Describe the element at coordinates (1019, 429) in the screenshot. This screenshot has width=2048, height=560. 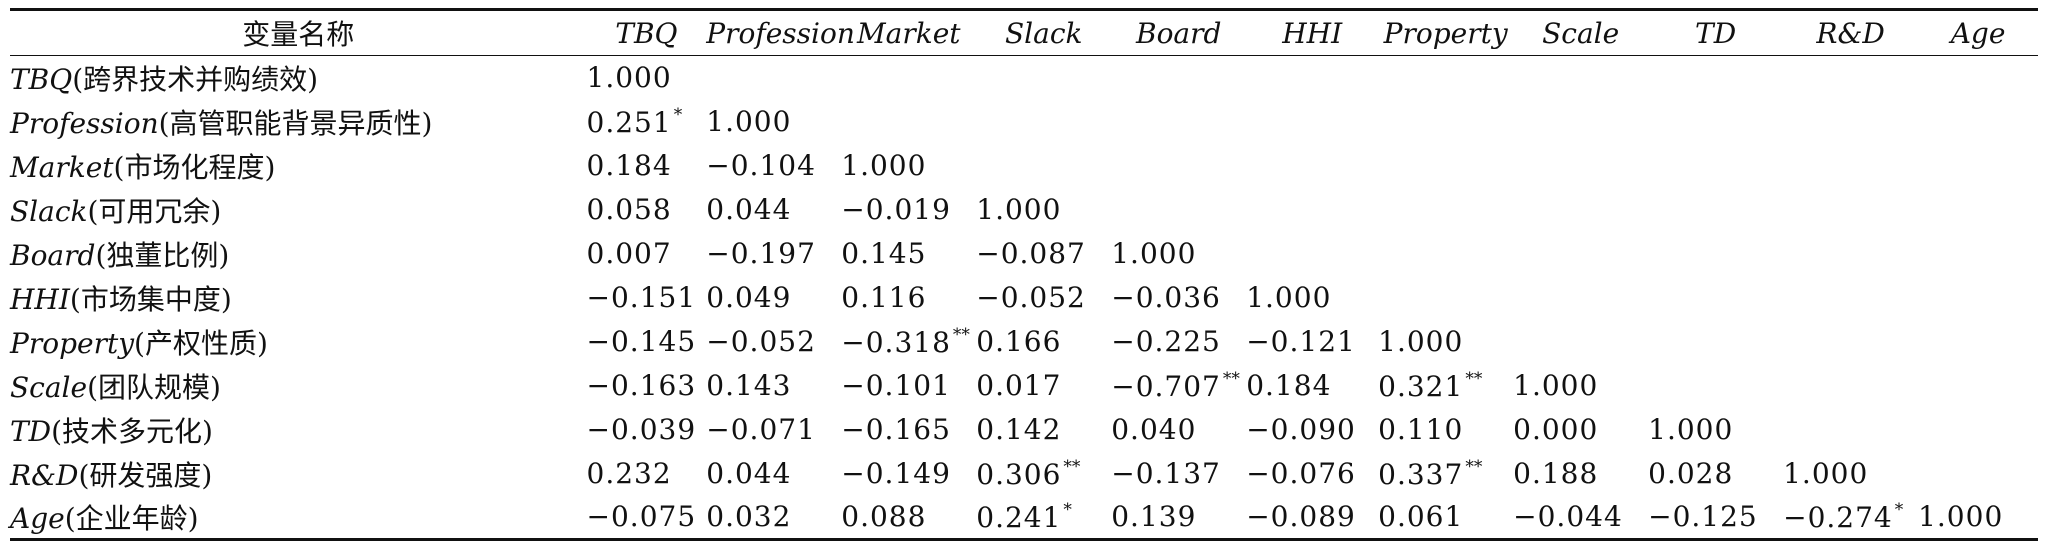
I see `cell-value: 0.142` at that location.